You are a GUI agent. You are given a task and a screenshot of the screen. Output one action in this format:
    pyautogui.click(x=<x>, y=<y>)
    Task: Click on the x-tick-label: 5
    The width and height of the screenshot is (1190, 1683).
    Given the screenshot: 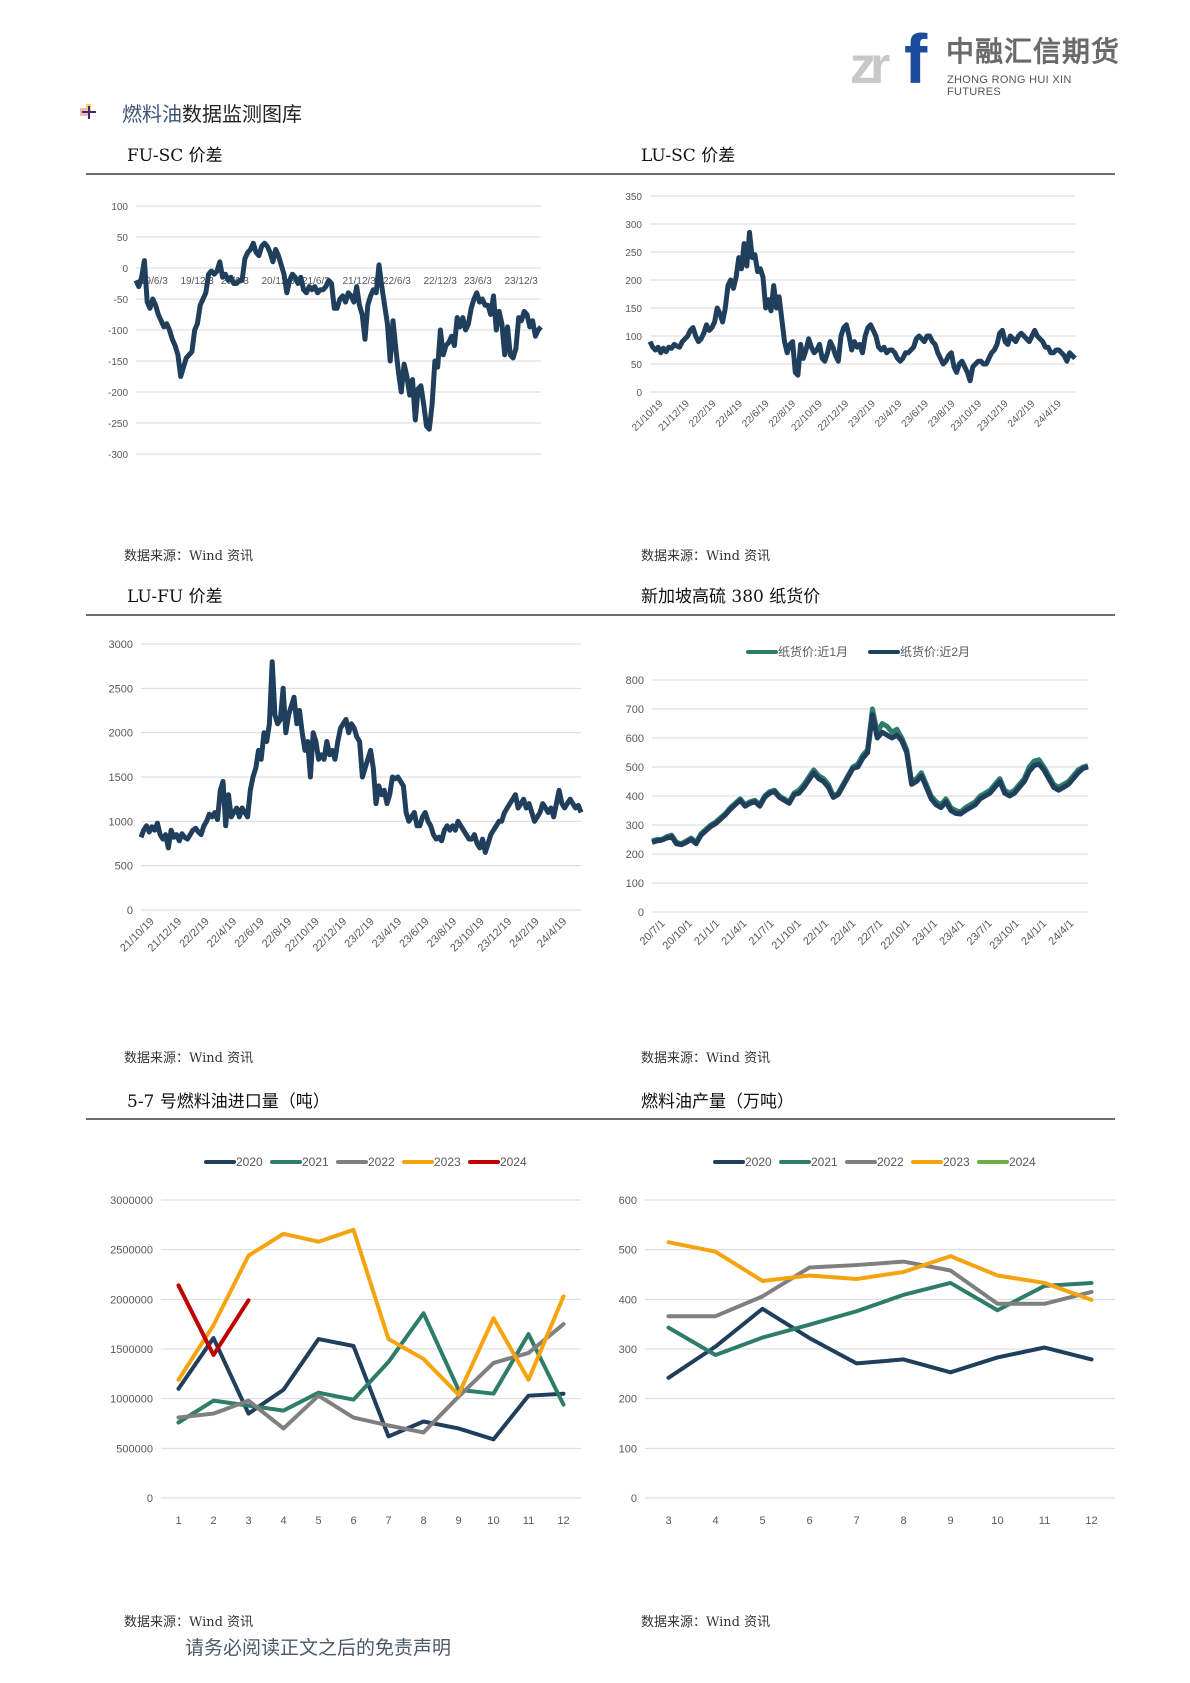 What is the action you would take?
    pyautogui.click(x=762, y=1521)
    